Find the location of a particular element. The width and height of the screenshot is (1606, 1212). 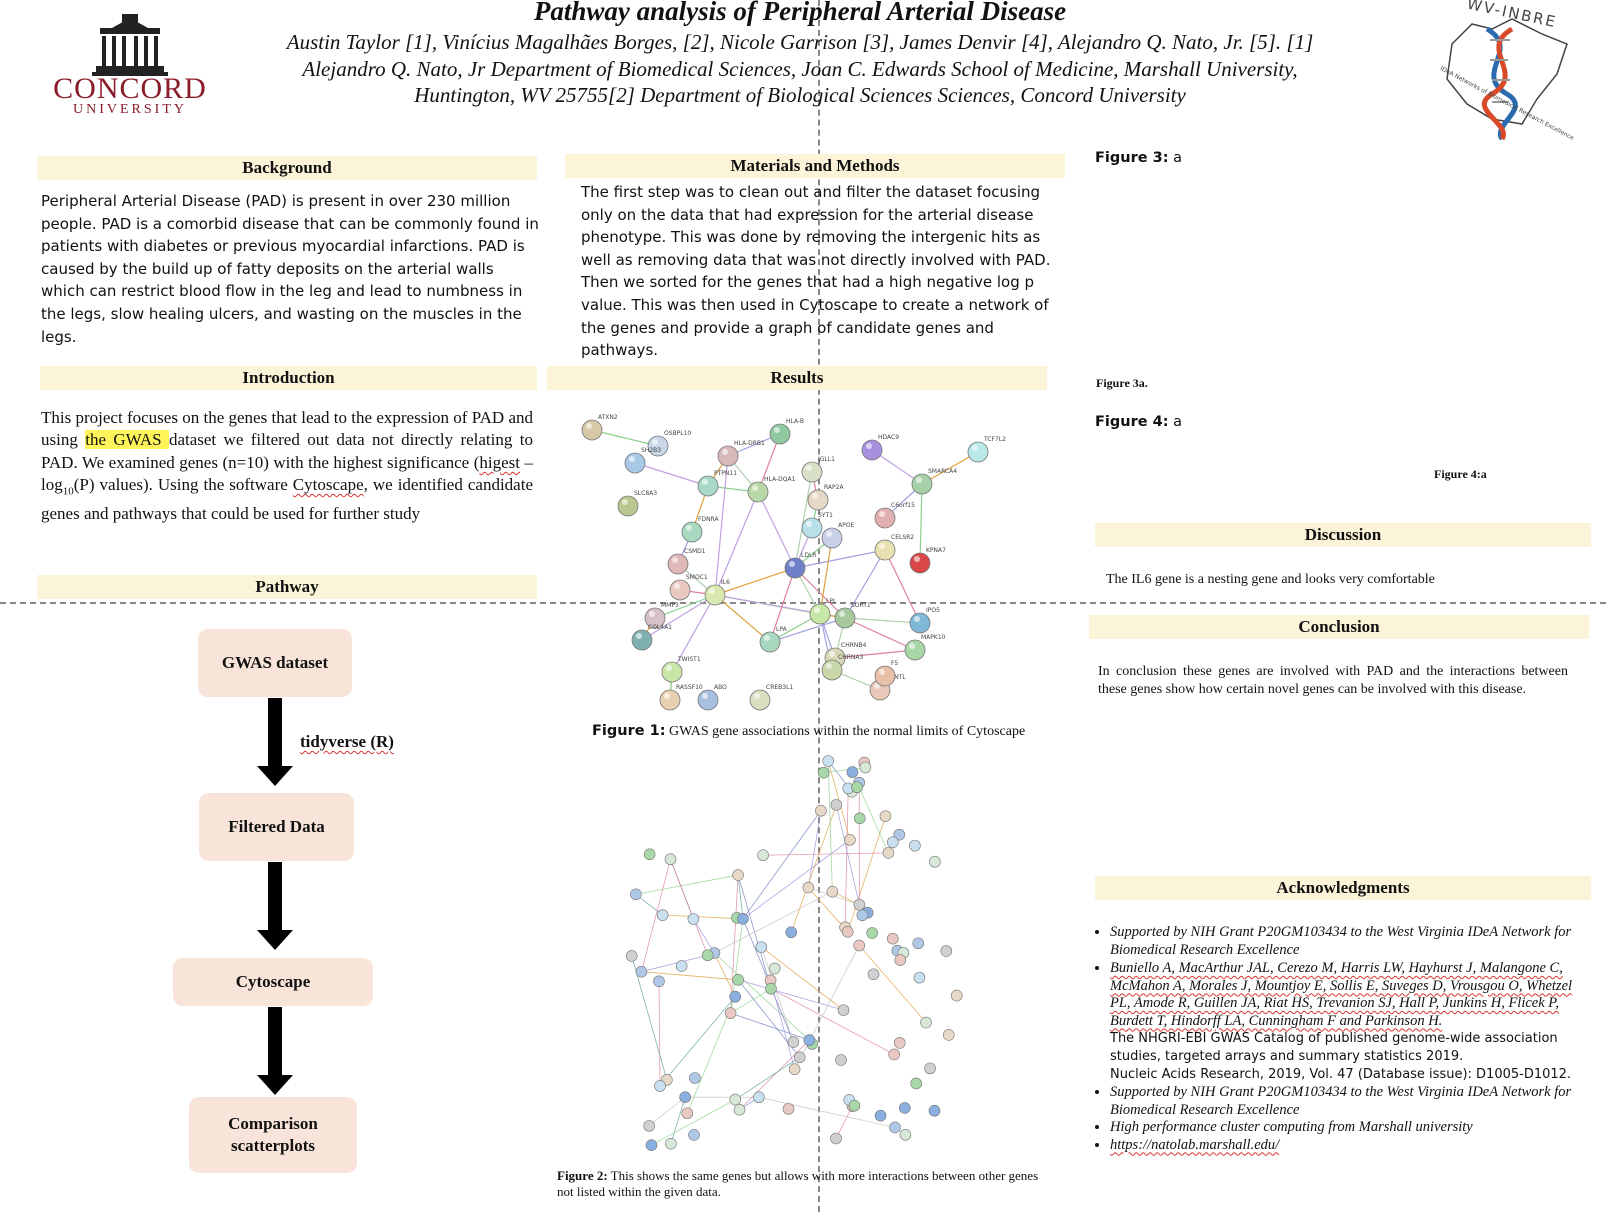

network-node: SH2B3 is located at coordinates (642, 460).